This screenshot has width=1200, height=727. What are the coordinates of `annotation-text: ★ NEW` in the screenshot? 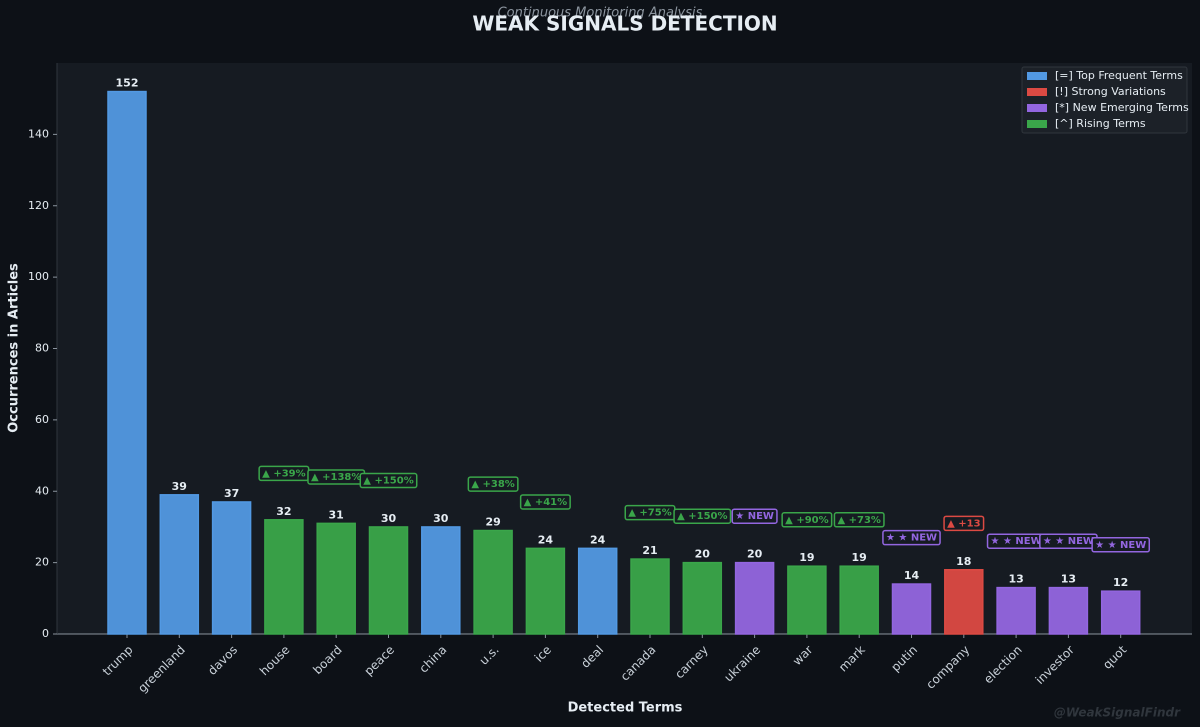 It's located at (754, 516).